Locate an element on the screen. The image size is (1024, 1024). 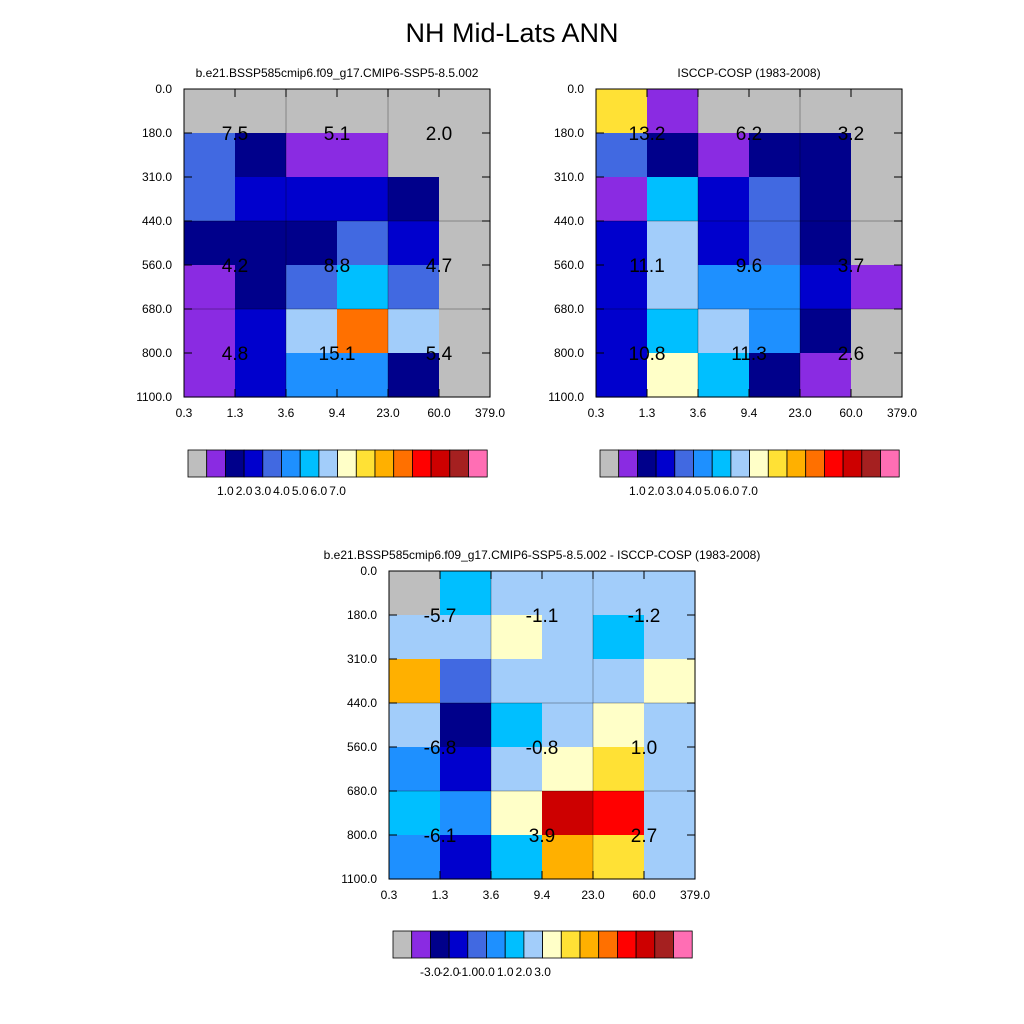
cell-annotation: -1.2 is located at coordinates (644, 616).